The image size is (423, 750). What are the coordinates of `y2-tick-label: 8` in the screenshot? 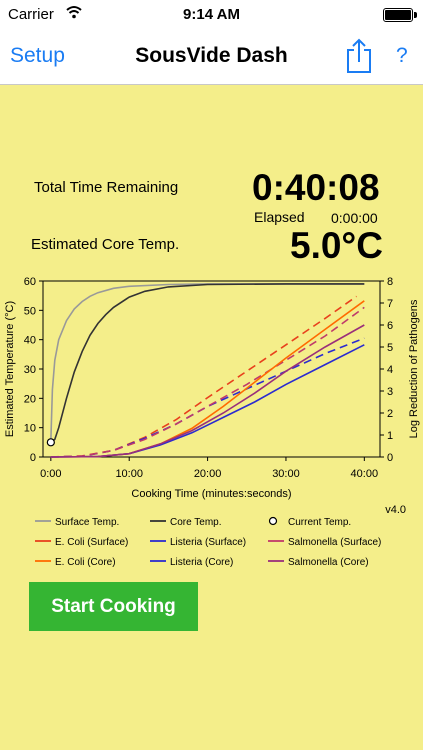 It's located at (390, 282).